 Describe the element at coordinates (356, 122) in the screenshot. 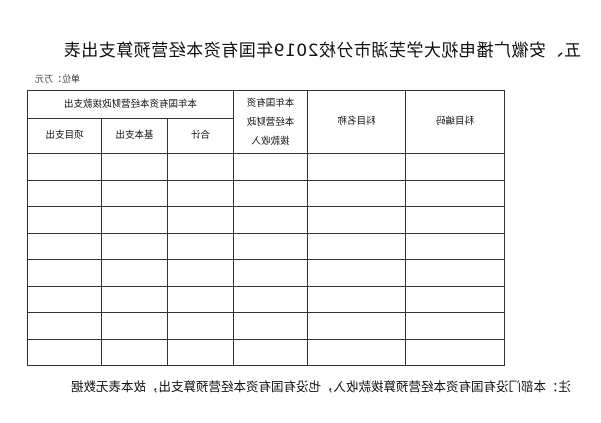

I see `header-name: 科目名称` at that location.